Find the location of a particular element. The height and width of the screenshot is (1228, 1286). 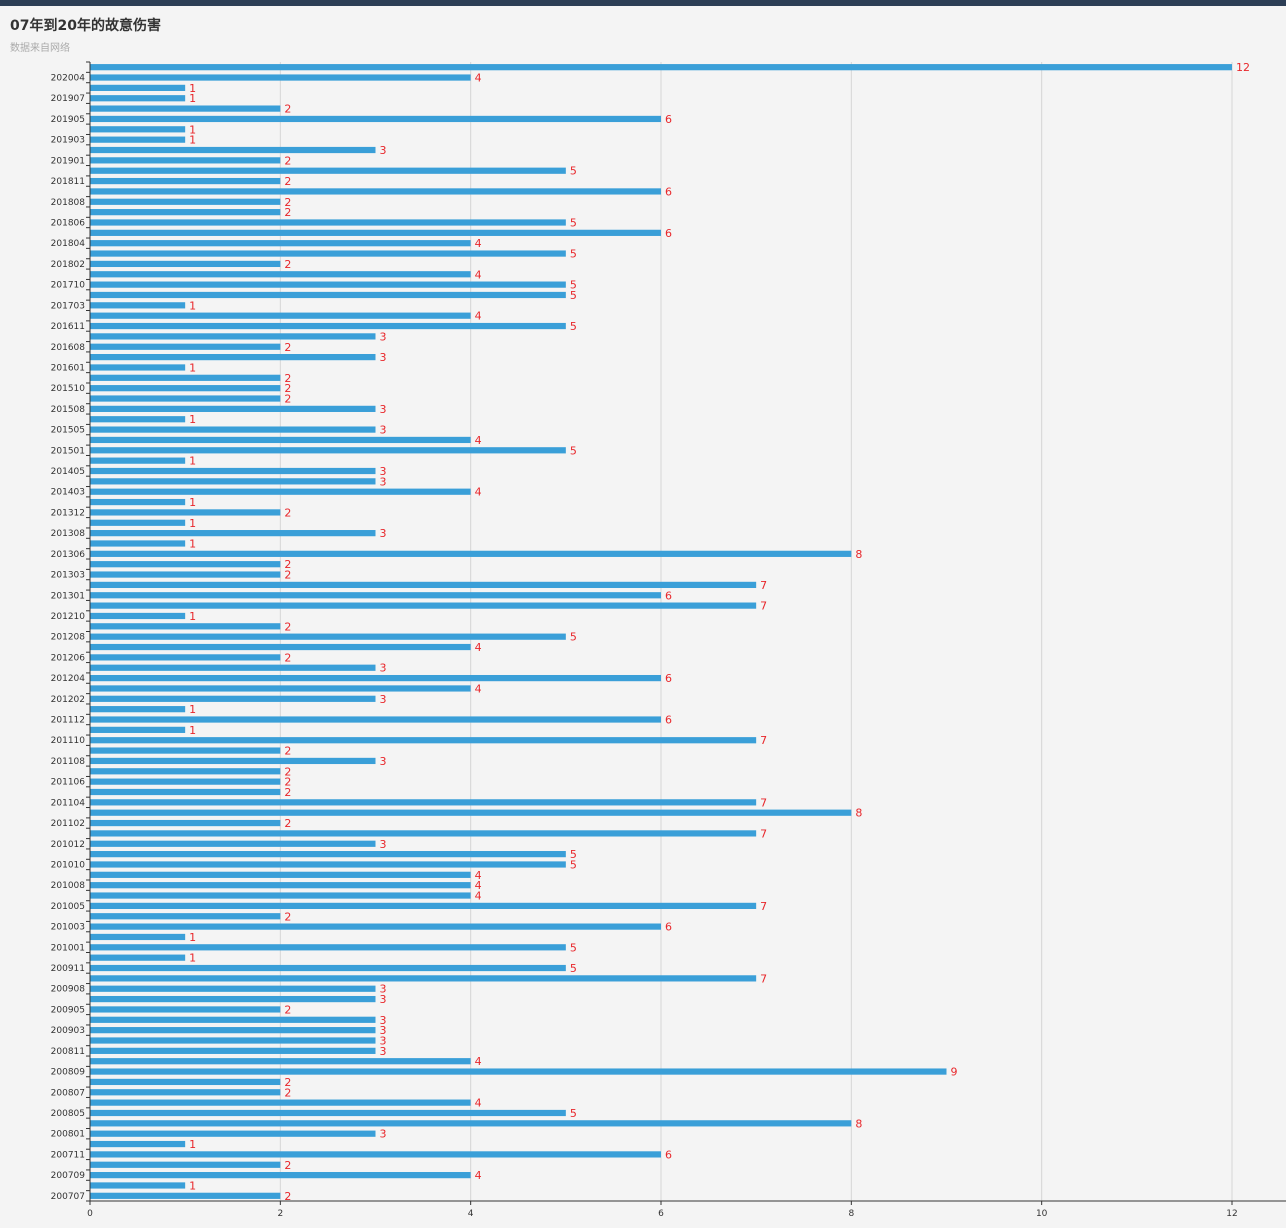

y-tick-label: 201710 is located at coordinates (68, 286).